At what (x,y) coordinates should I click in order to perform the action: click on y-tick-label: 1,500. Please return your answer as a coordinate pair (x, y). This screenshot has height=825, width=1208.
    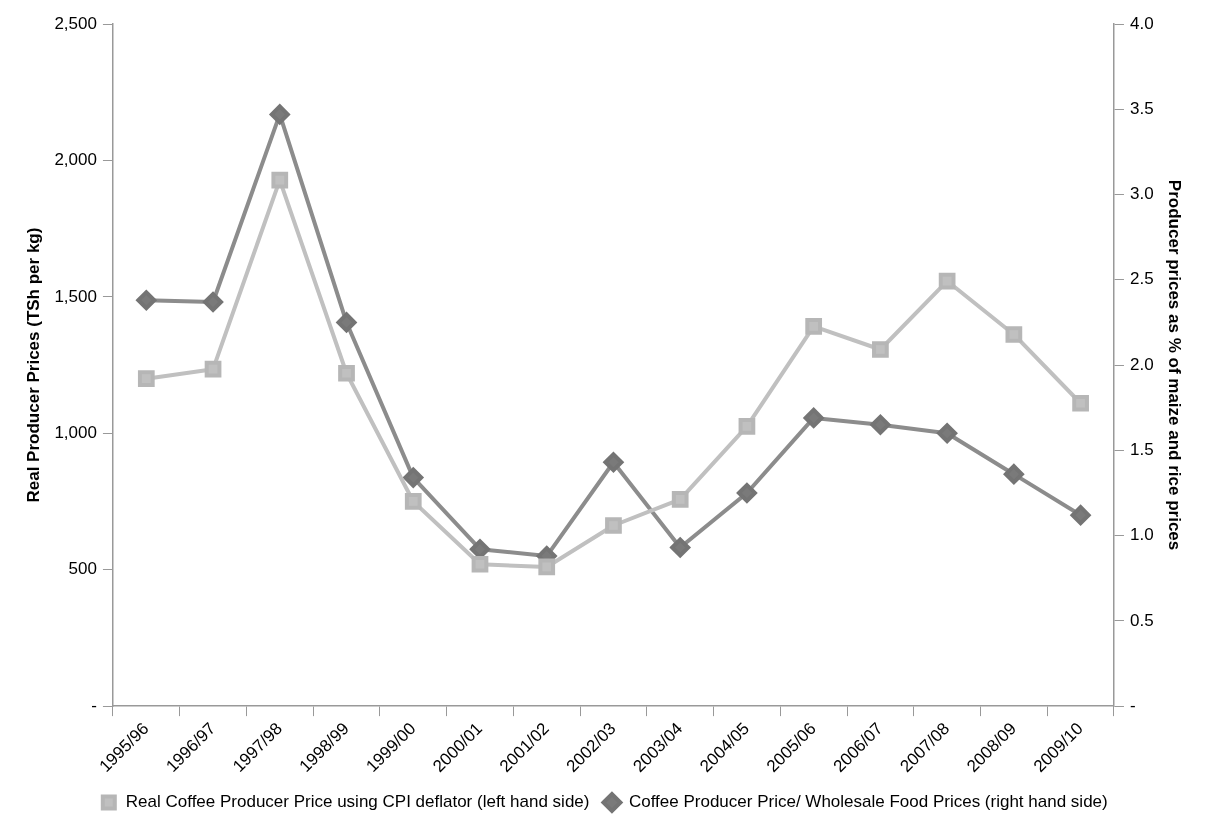
    Looking at the image, I should click on (75, 296).